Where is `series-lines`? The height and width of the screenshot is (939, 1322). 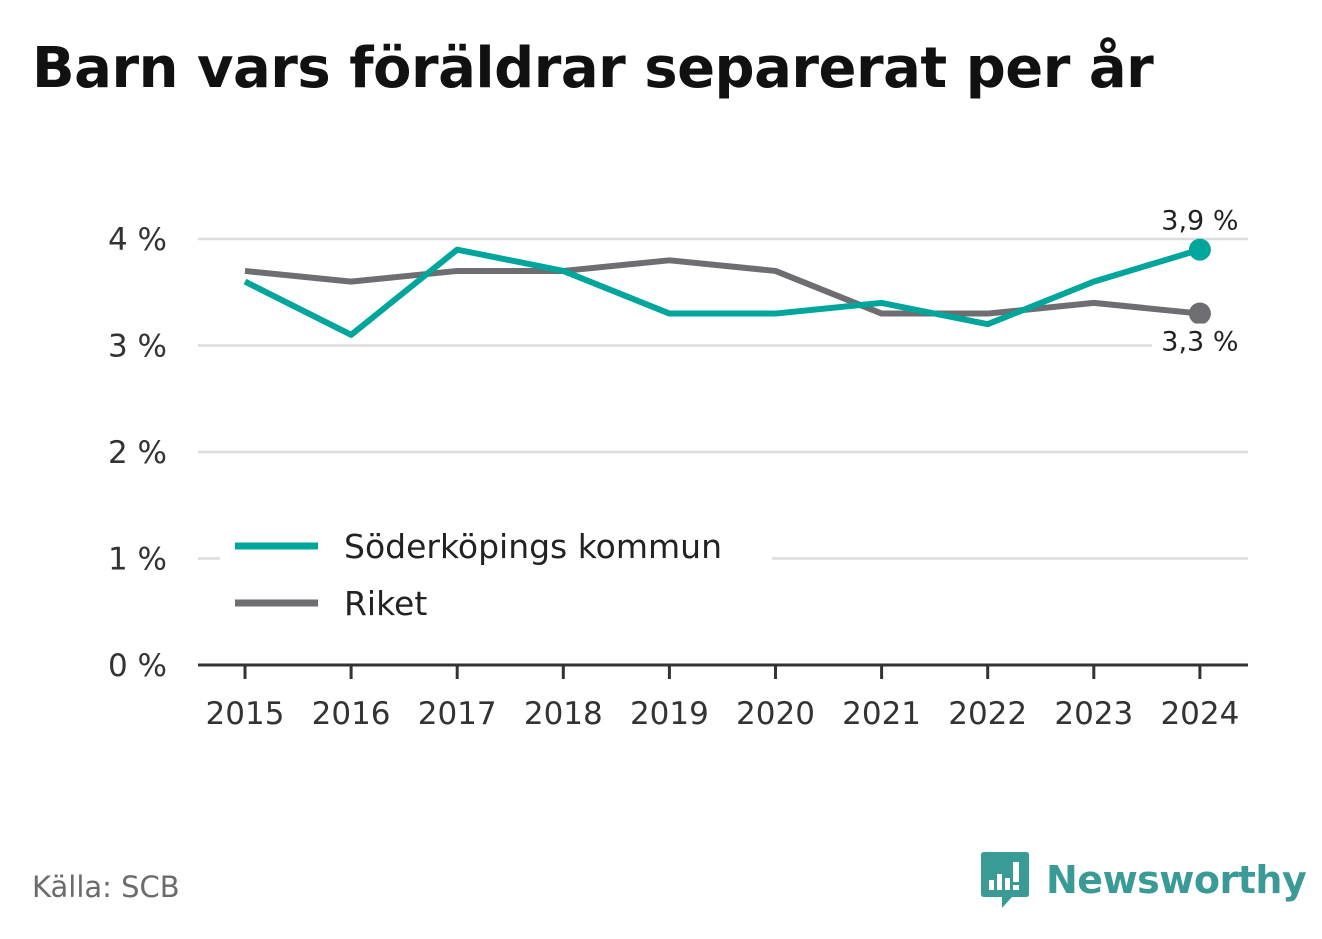 series-lines is located at coordinates (722, 292).